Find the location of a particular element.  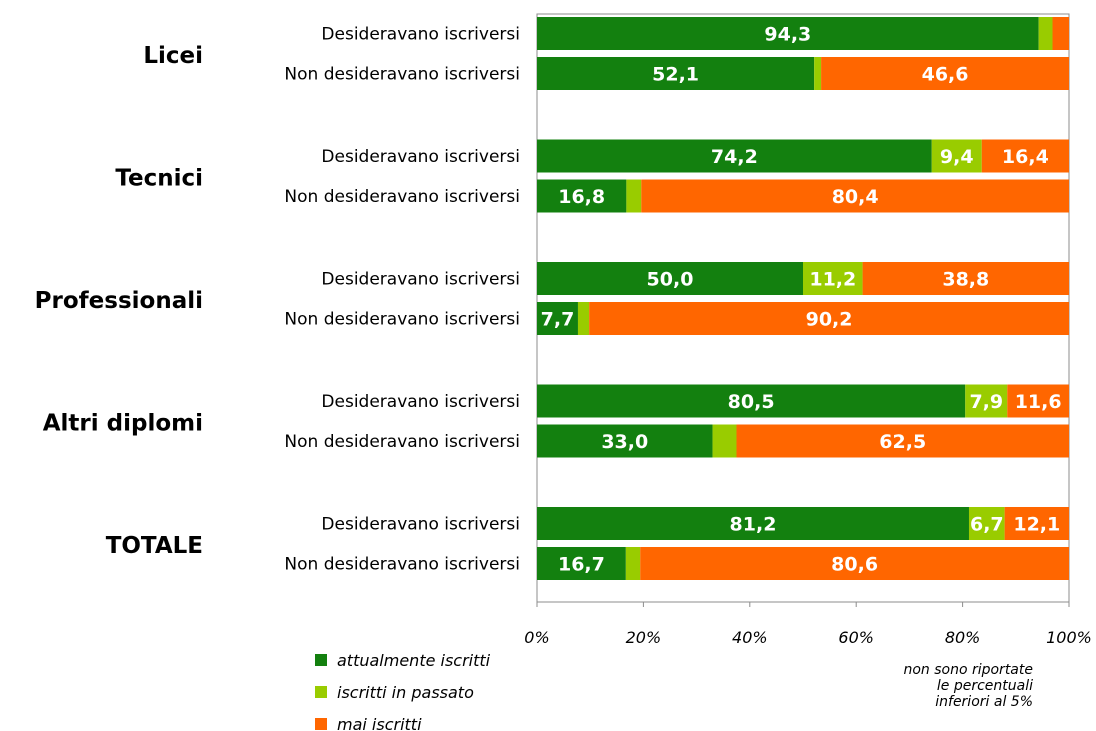

x-tick-label: 60% is located at coordinates (856, 637).